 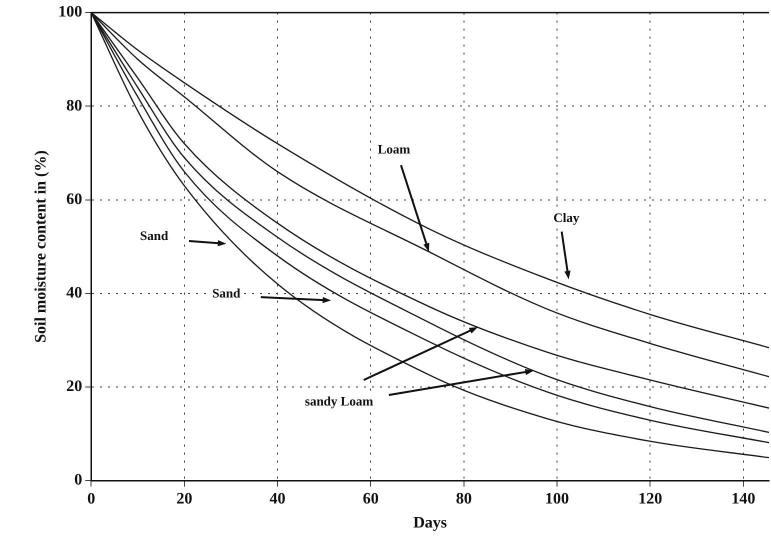 I want to click on y-tick-label: 0, so click(x=78, y=480).